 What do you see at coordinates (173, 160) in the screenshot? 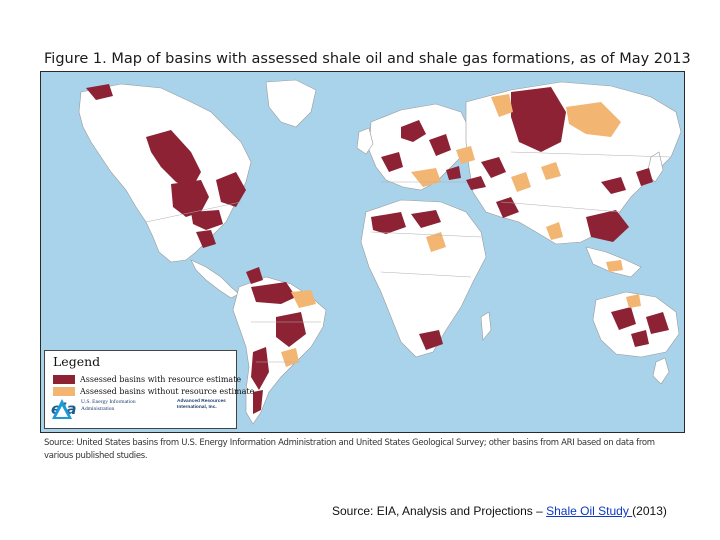
I see `basin-western-canada` at bounding box center [173, 160].